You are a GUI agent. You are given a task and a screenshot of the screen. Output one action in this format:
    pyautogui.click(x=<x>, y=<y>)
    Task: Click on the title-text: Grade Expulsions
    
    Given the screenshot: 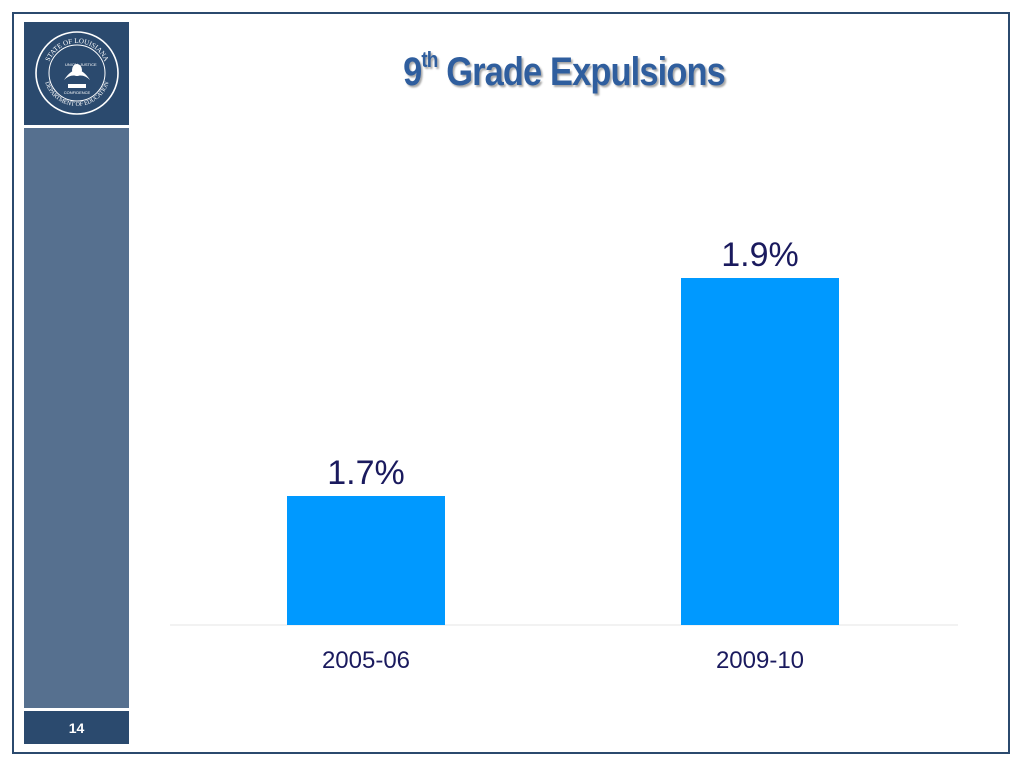 What is the action you would take?
    pyautogui.click(x=586, y=72)
    